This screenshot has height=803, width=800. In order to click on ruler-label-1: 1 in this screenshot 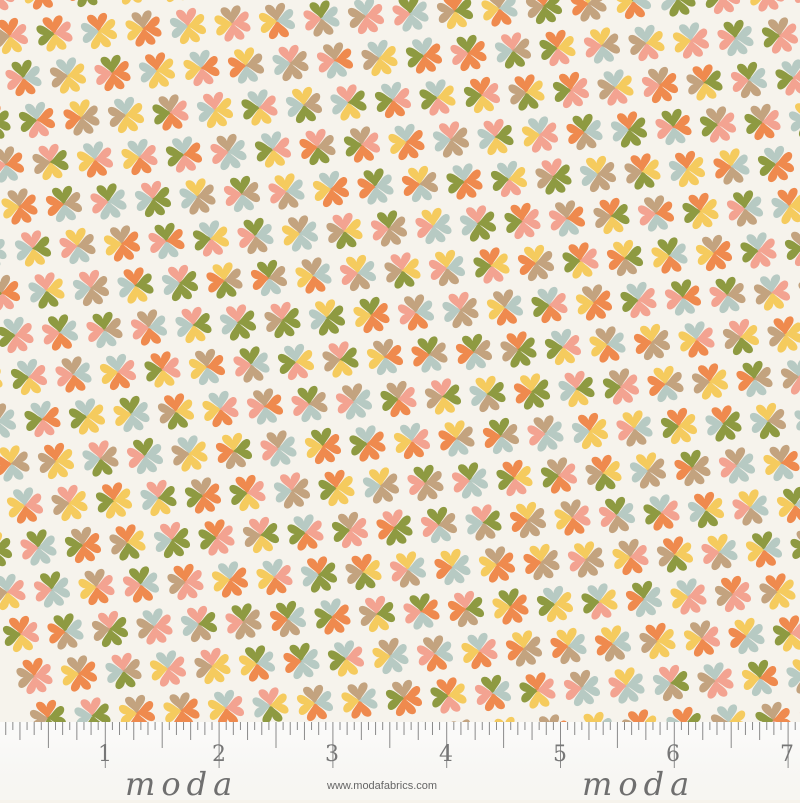, I will do `click(105, 754)`.